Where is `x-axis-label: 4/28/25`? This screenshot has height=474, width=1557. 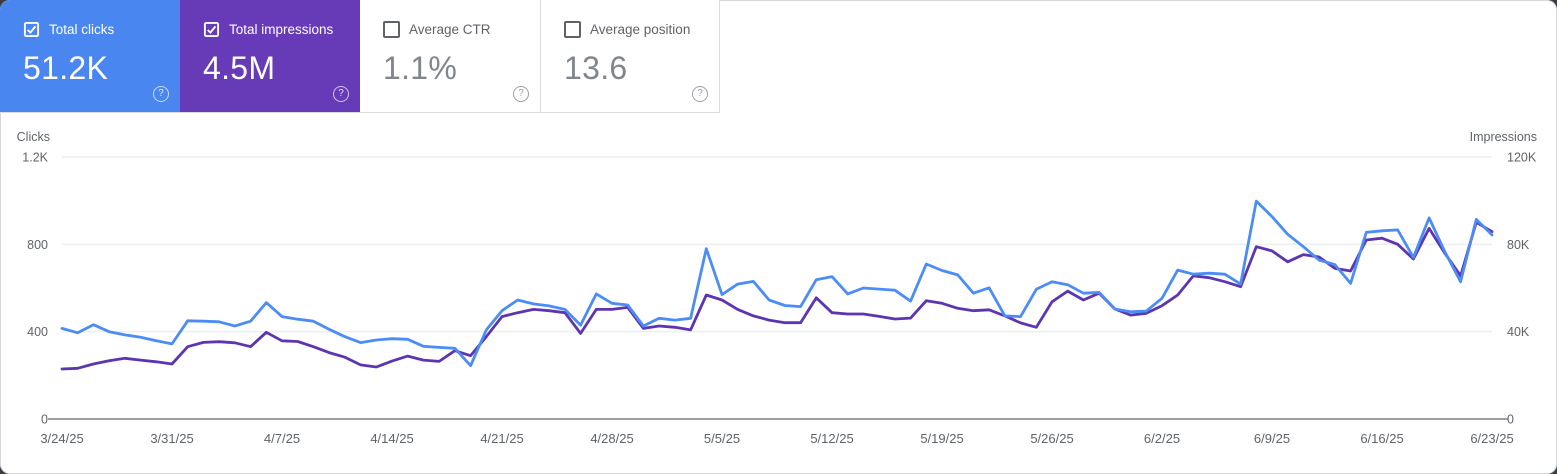 x-axis-label: 4/28/25 is located at coordinates (611, 438).